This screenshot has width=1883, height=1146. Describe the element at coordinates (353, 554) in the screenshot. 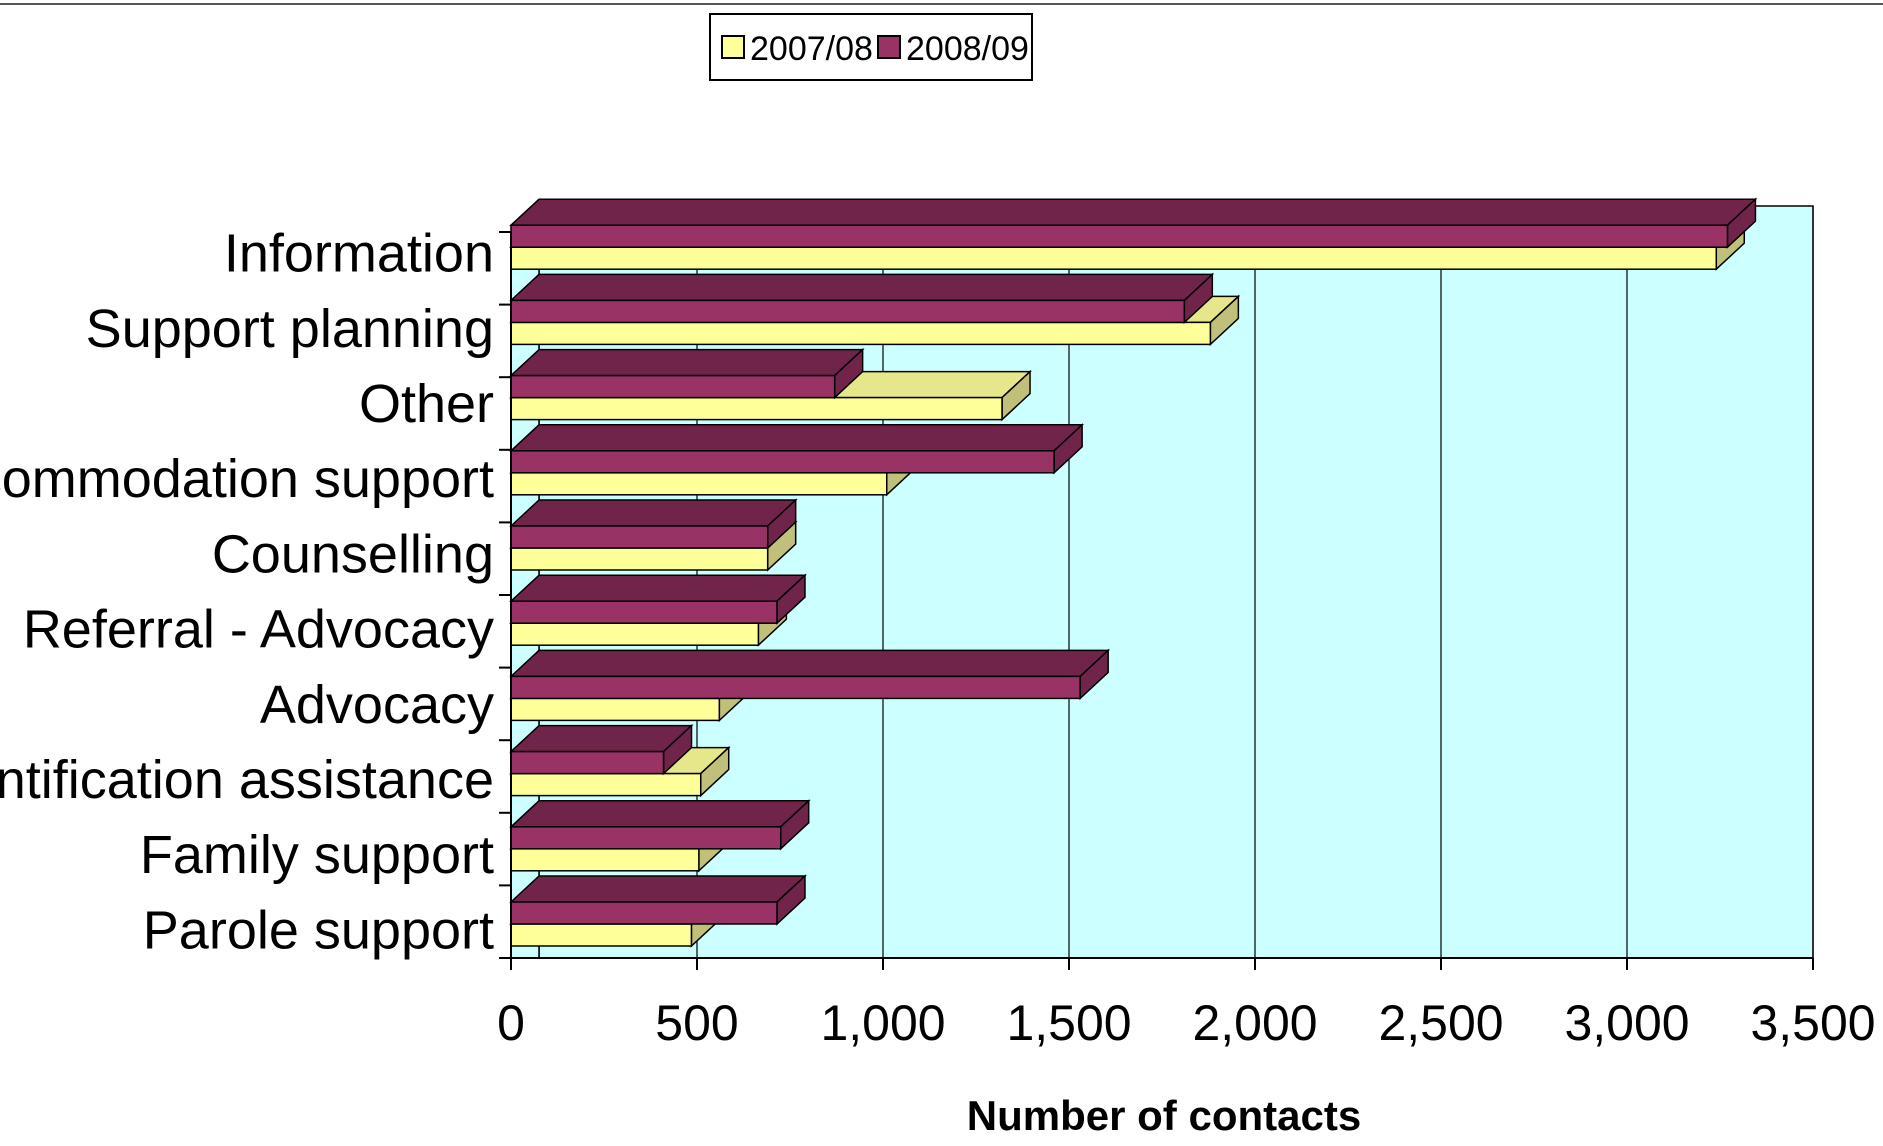

I see `category-label: Counselling` at that location.